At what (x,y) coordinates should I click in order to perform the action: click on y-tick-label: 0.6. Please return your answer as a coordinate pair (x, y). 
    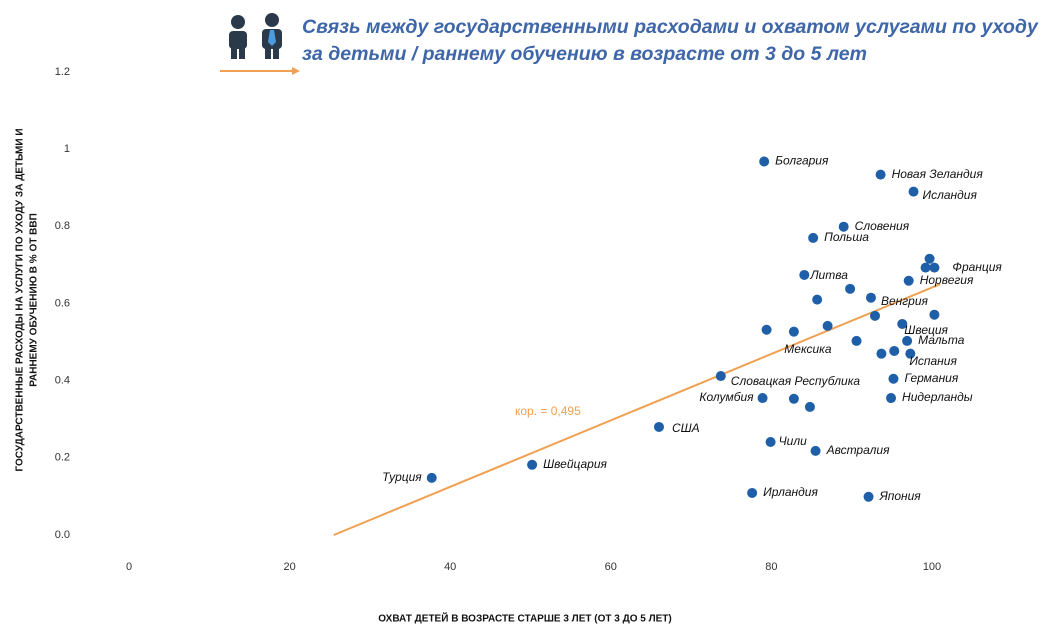
    Looking at the image, I should click on (62, 303).